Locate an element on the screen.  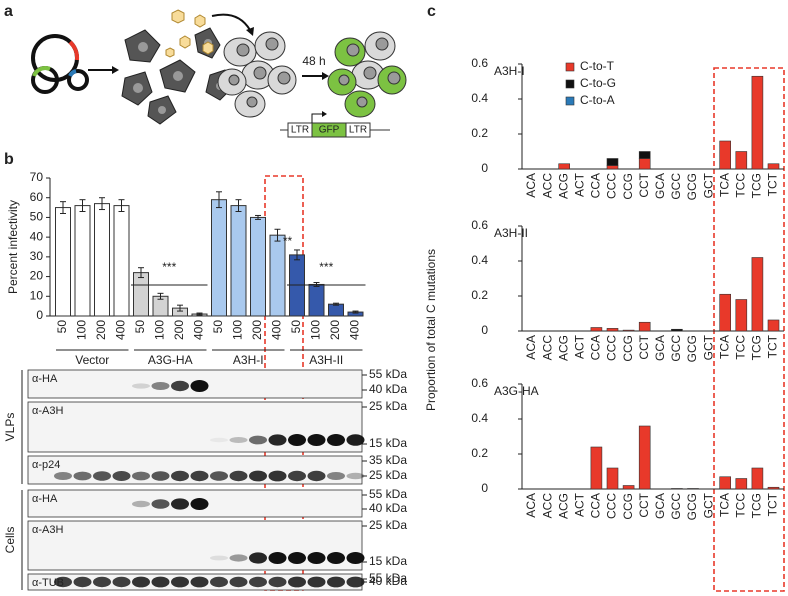
marker-label: 40 kDa is located at coordinates (388, 389).